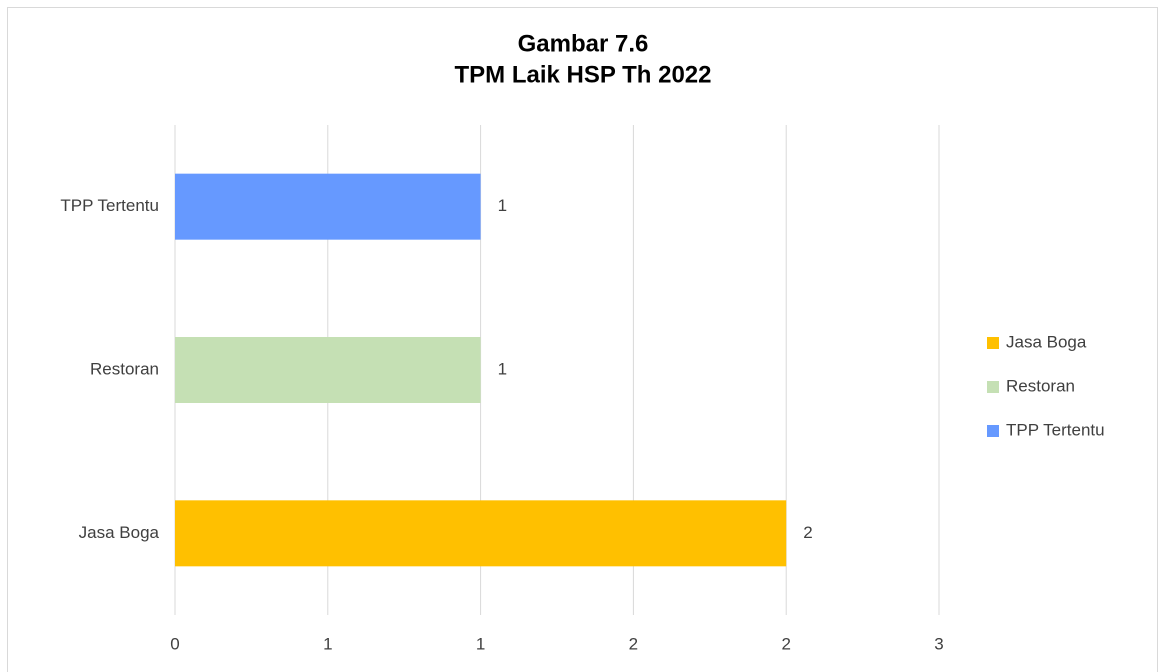 The height and width of the screenshot is (672, 1158). What do you see at coordinates (124, 368) in the screenshot?
I see `y-tick-label: Restoran` at bounding box center [124, 368].